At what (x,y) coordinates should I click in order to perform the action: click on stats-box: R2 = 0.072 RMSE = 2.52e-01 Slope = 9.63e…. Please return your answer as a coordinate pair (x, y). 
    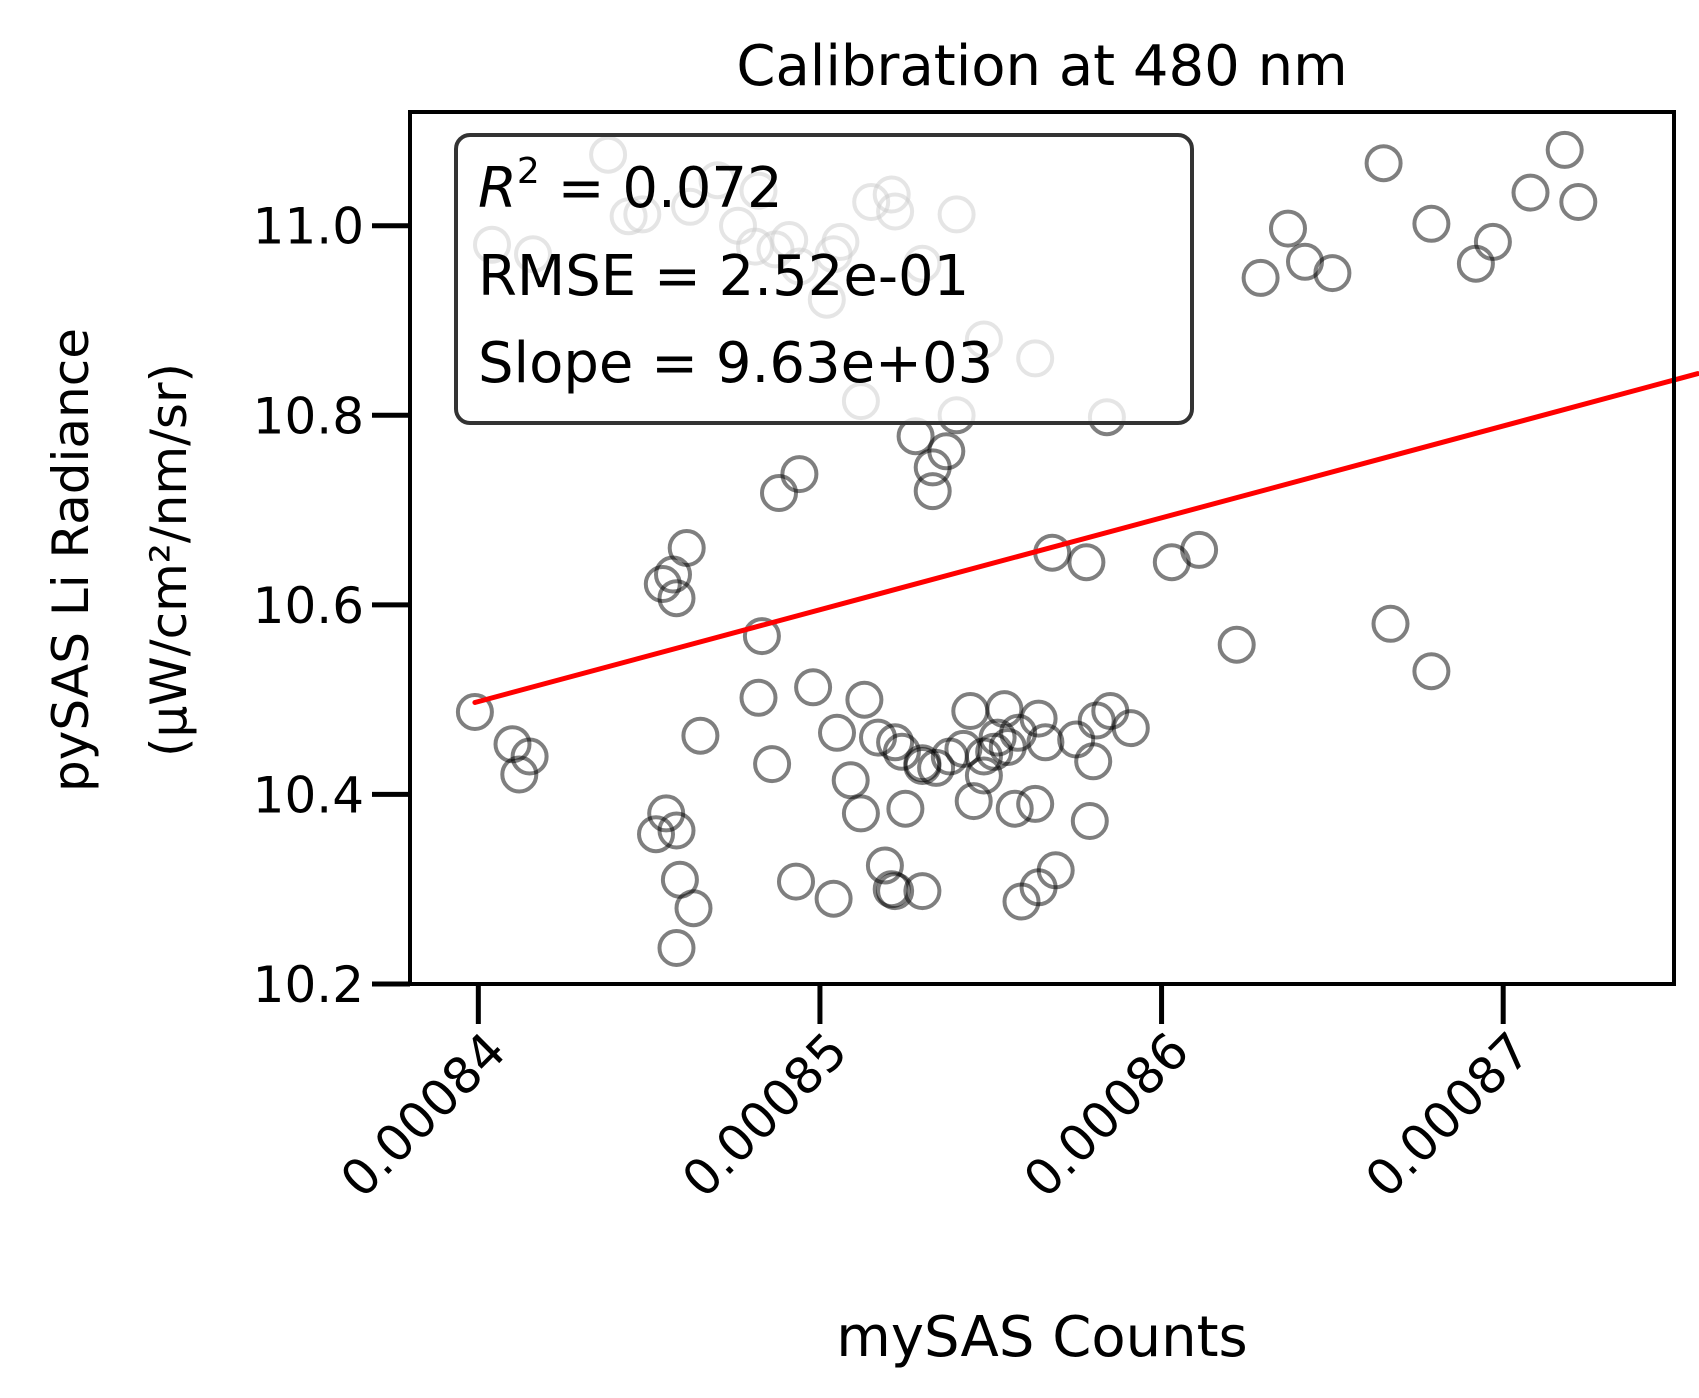
    Looking at the image, I should click on (824, 279).